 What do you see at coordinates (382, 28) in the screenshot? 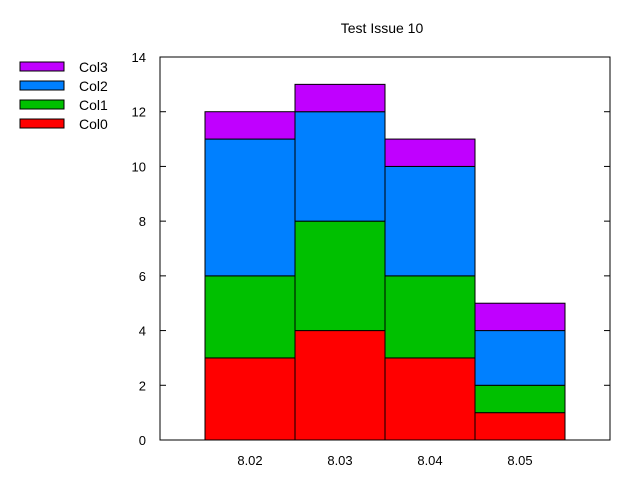
I see `chart-title: Test Issue 10` at bounding box center [382, 28].